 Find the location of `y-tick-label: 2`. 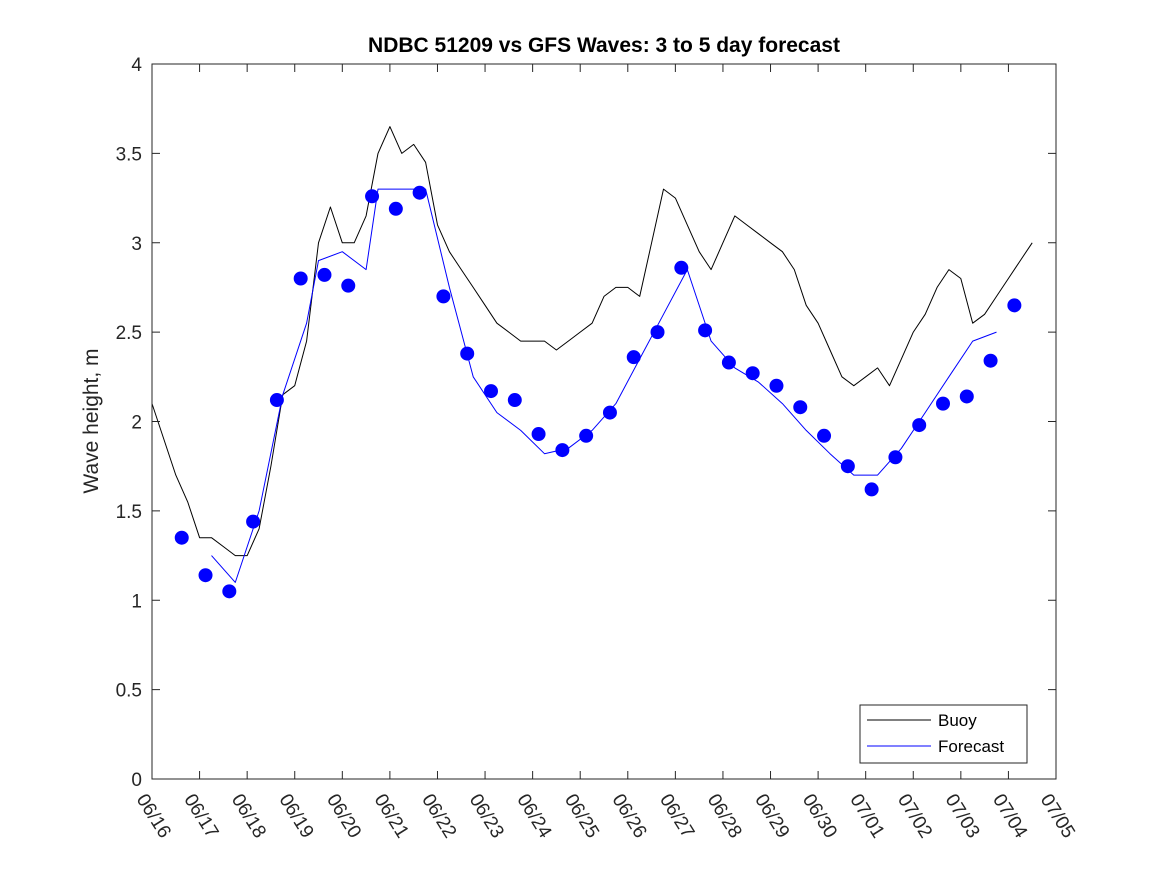

y-tick-label: 2 is located at coordinates (136, 423).